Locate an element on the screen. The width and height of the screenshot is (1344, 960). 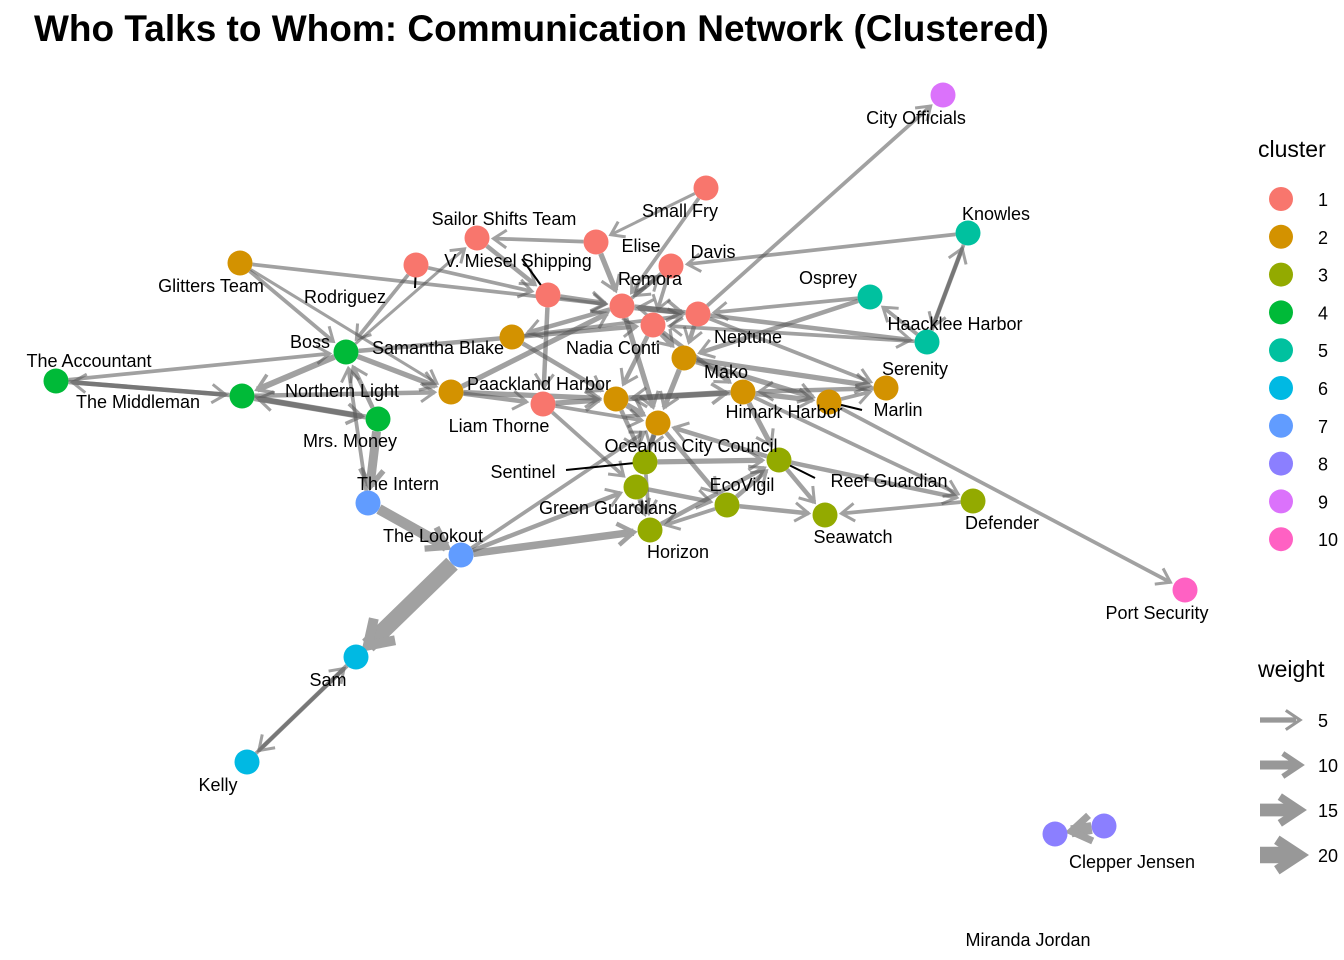
node-defender is located at coordinates (973, 501).